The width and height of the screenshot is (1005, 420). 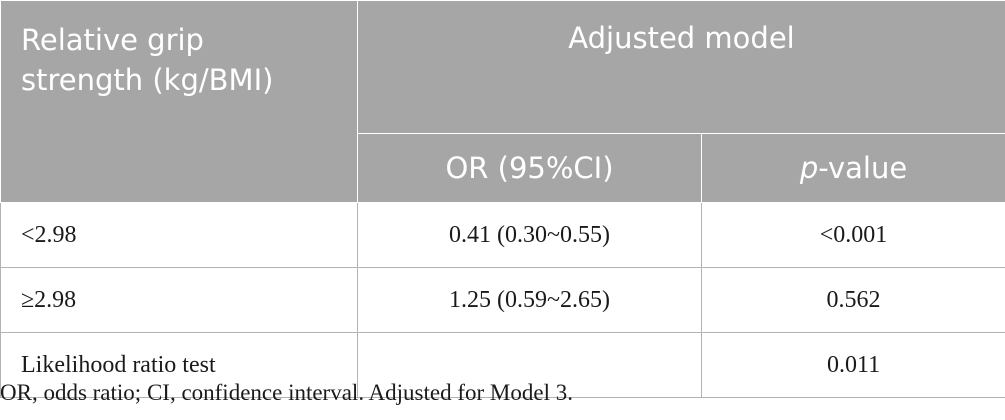 I want to click on row-p: 0.562, so click(x=852, y=300).